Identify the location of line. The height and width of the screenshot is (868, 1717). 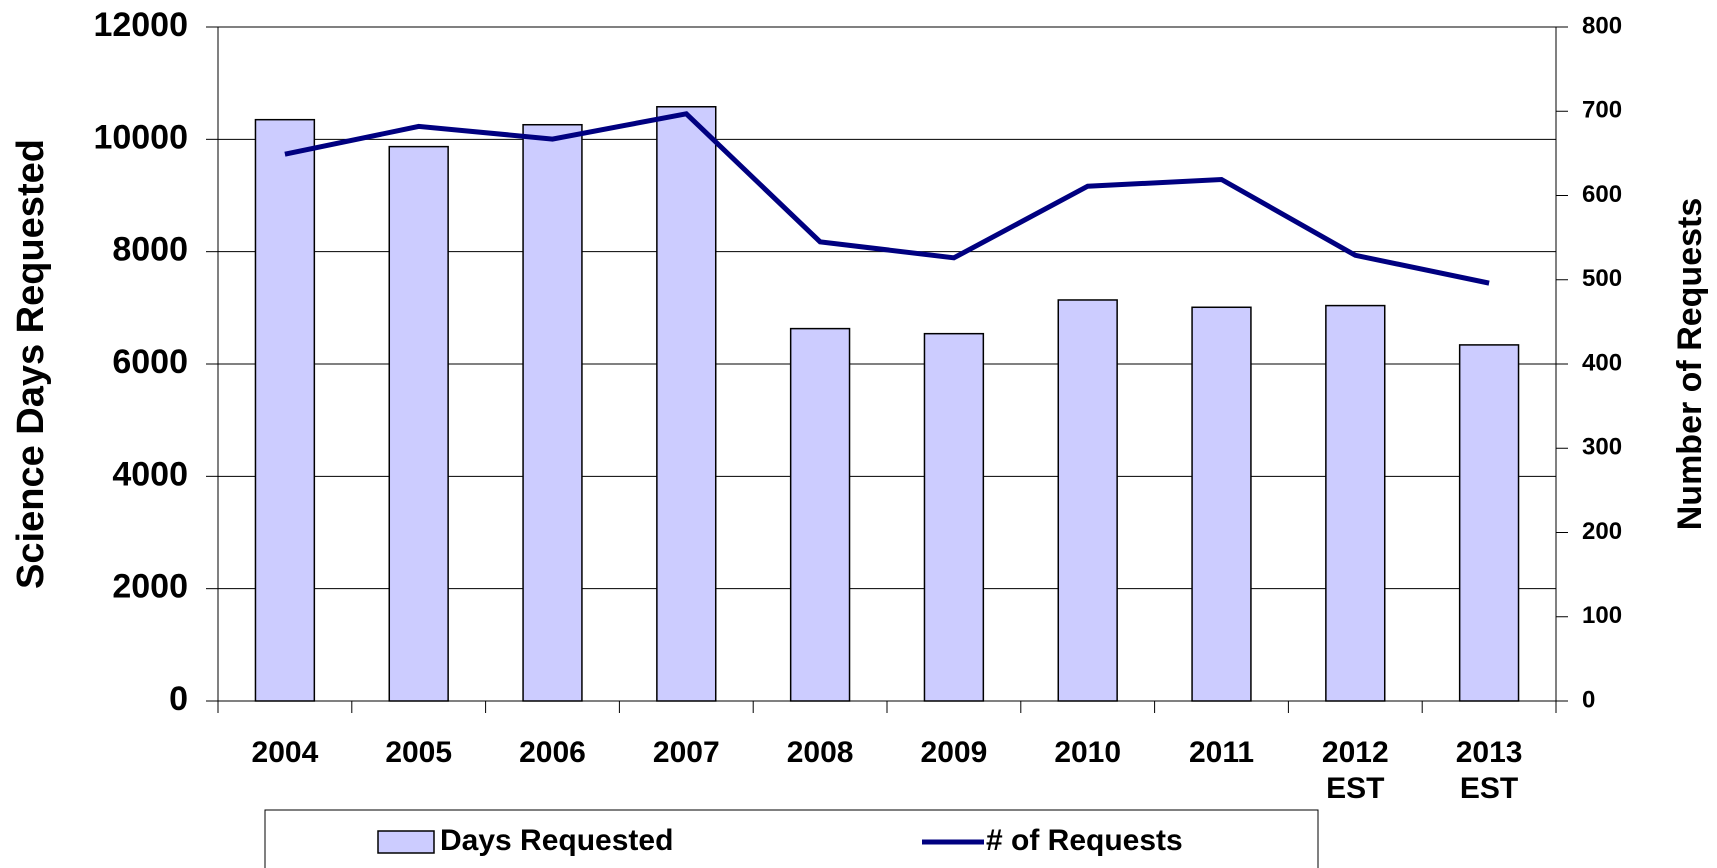
(887, 198).